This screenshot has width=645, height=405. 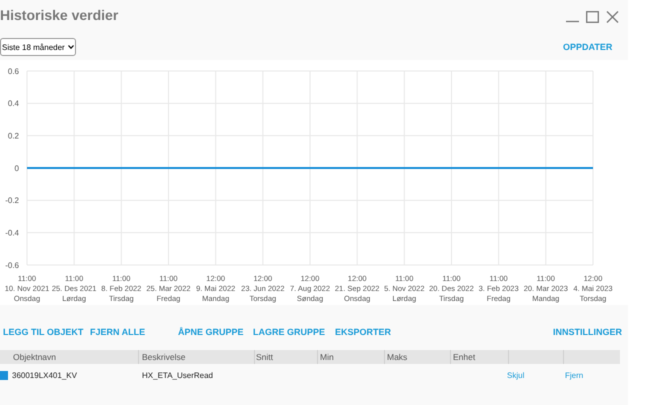 I want to click on text: Siste 18 måneder, so click(x=33, y=47).